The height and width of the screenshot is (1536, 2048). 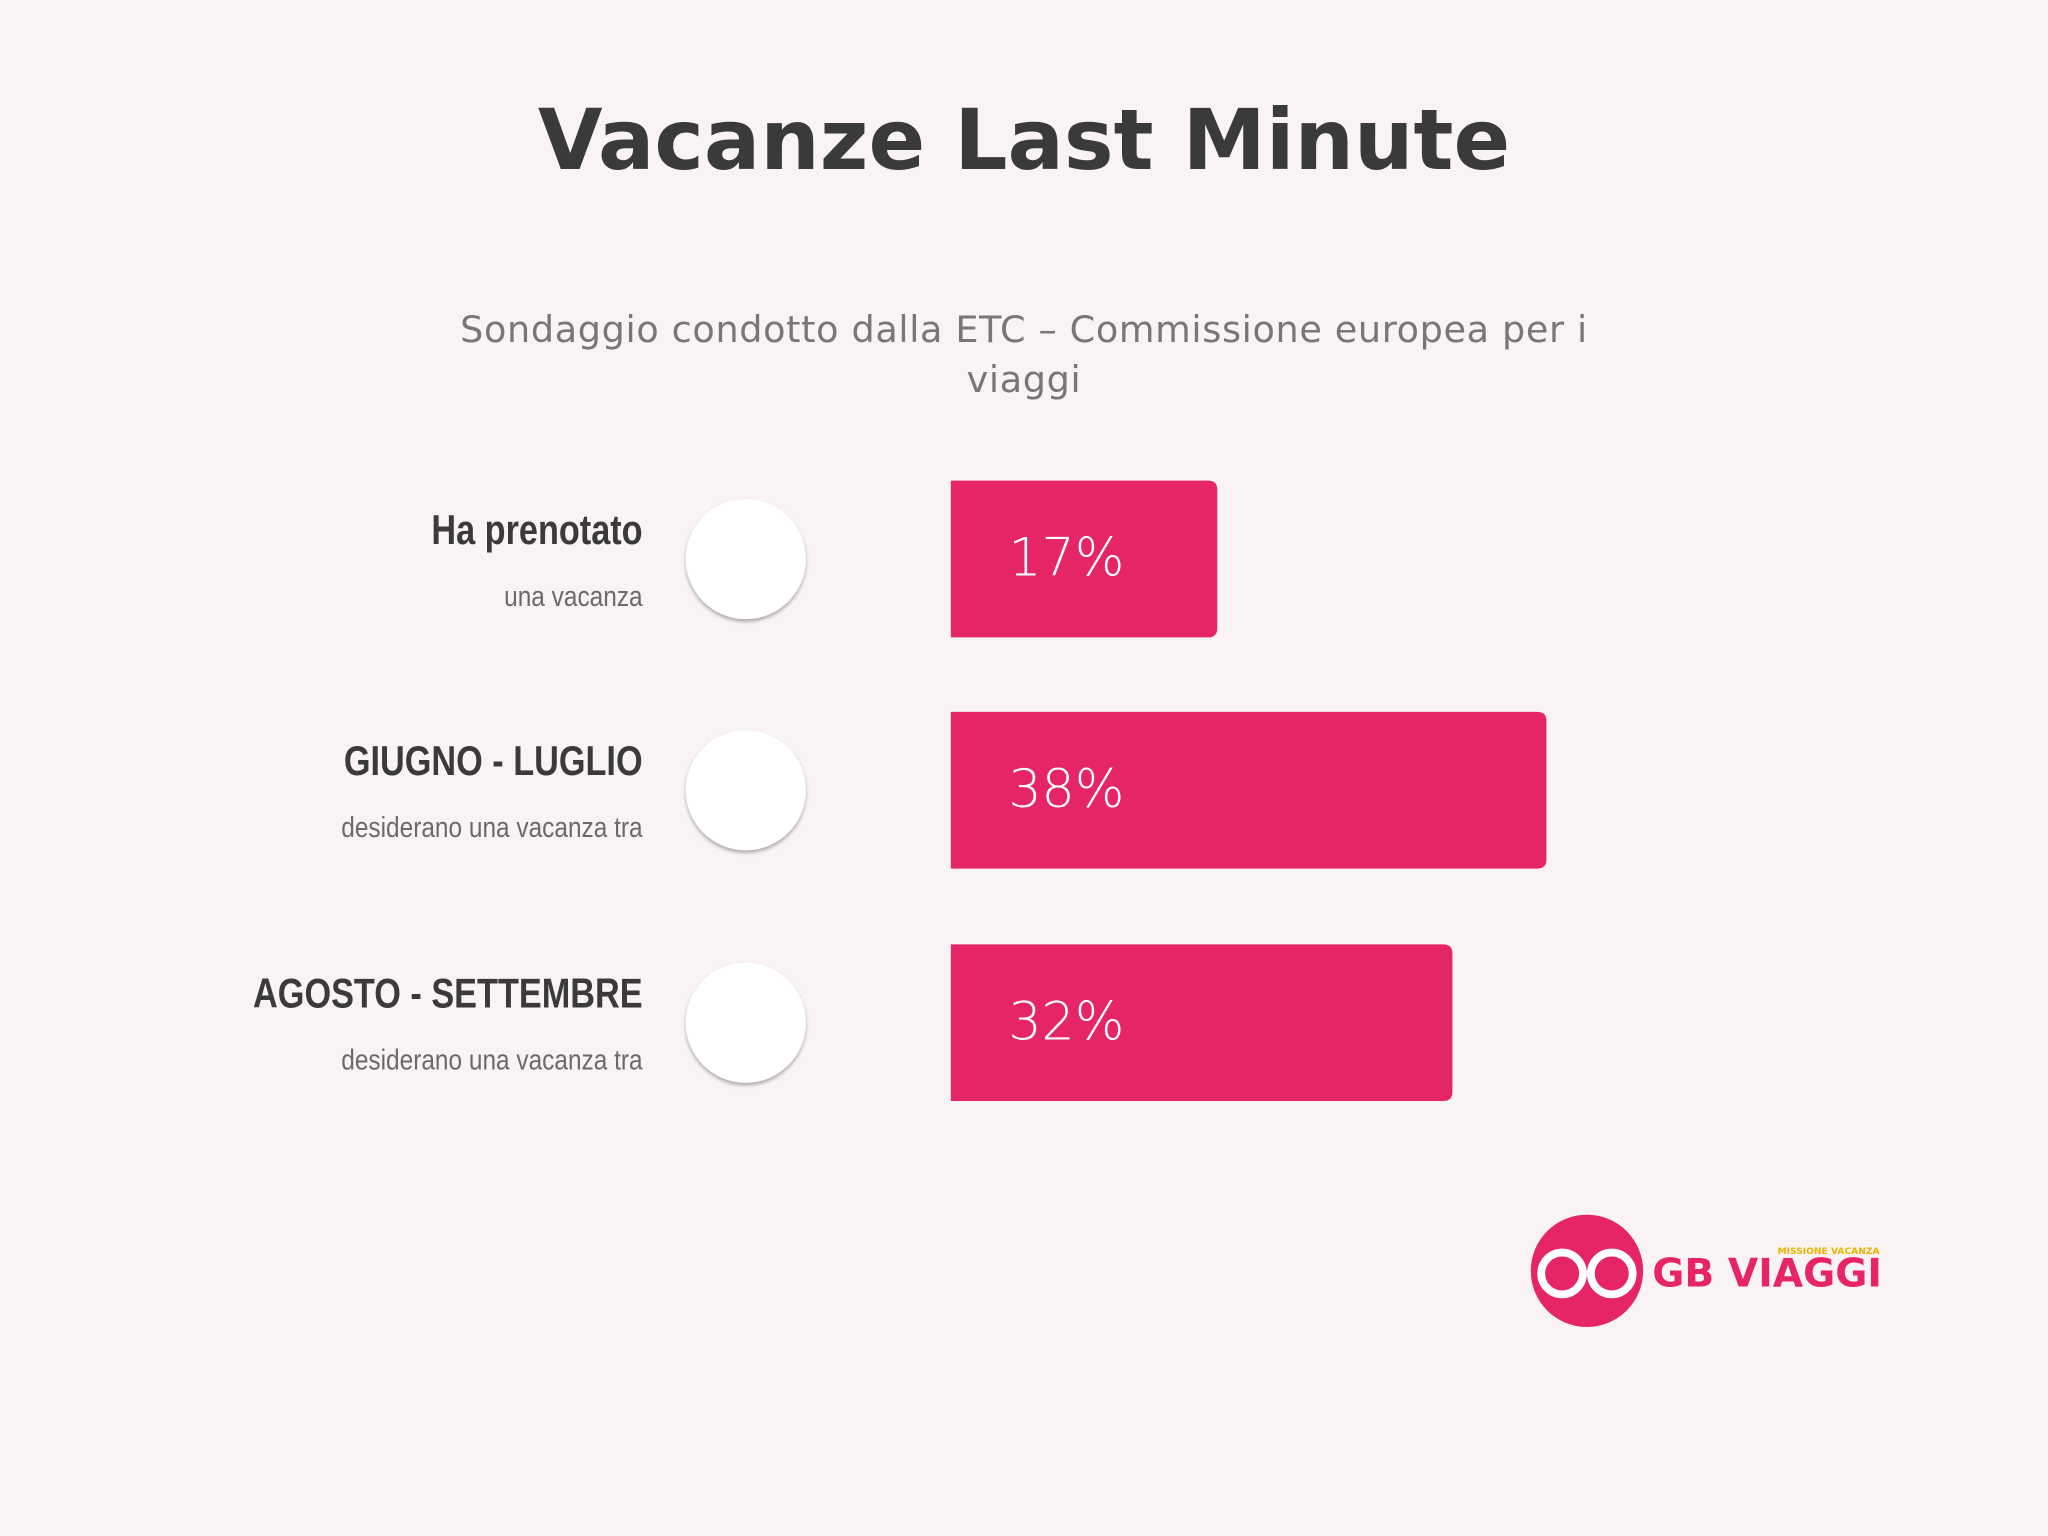 What do you see at coordinates (493, 761) in the screenshot?
I see `category-label: GIUGNO - LUGLIO` at bounding box center [493, 761].